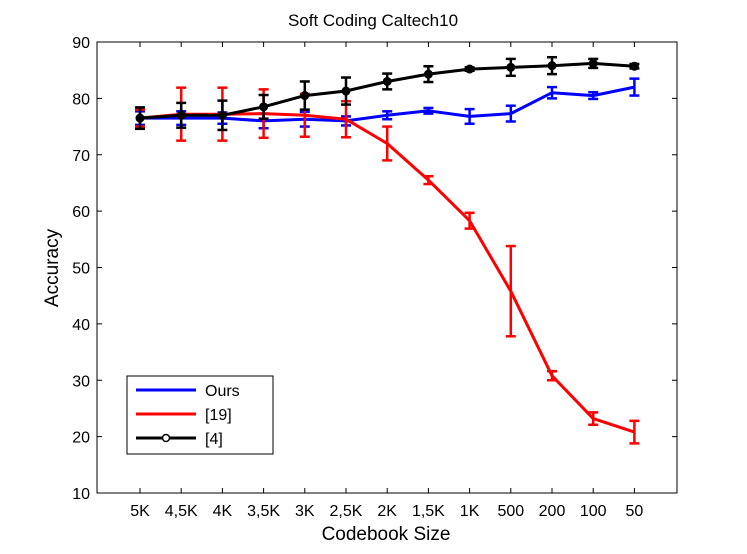  Describe the element at coordinates (510, 511) in the screenshot. I see `x-tick-label: 500` at that location.